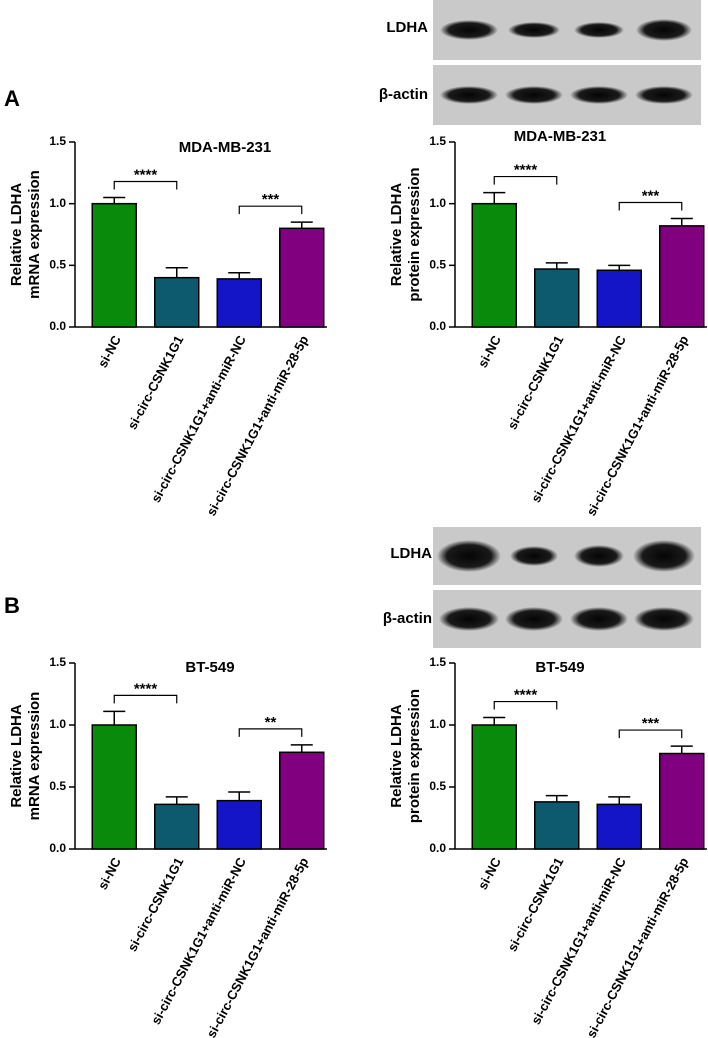 The height and width of the screenshot is (1038, 708). Describe the element at coordinates (34, 756) in the screenshot. I see `y-axis-label: mRNA expression` at that location.